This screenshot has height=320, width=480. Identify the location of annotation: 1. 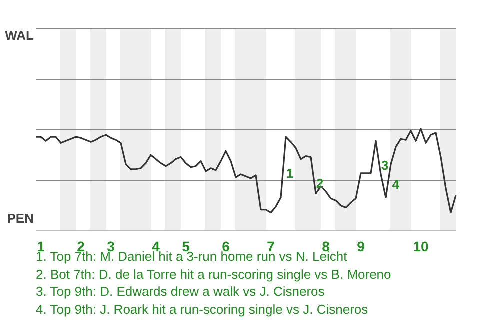
(290, 173).